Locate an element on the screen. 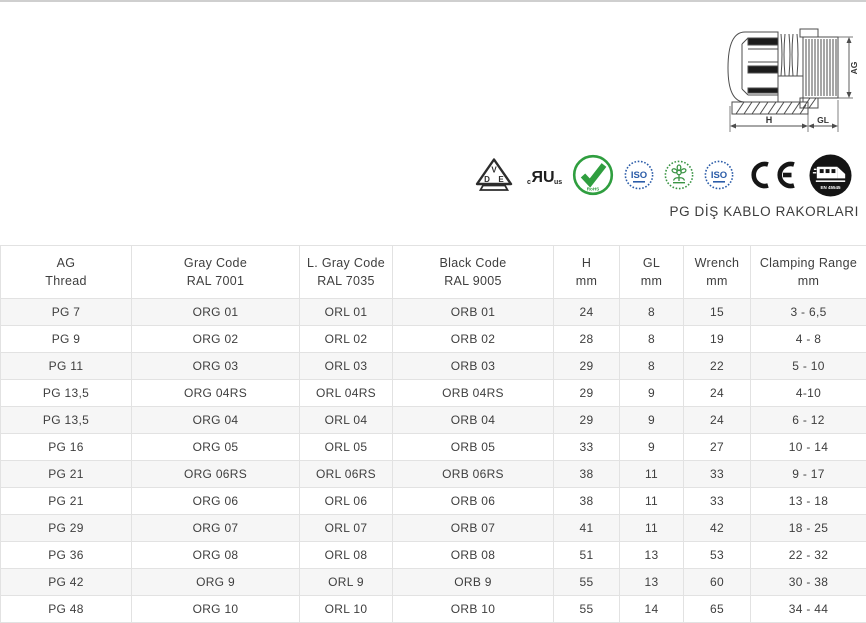 The width and height of the screenshot is (866, 623). table-cell: 4 - 8 is located at coordinates (808, 339).